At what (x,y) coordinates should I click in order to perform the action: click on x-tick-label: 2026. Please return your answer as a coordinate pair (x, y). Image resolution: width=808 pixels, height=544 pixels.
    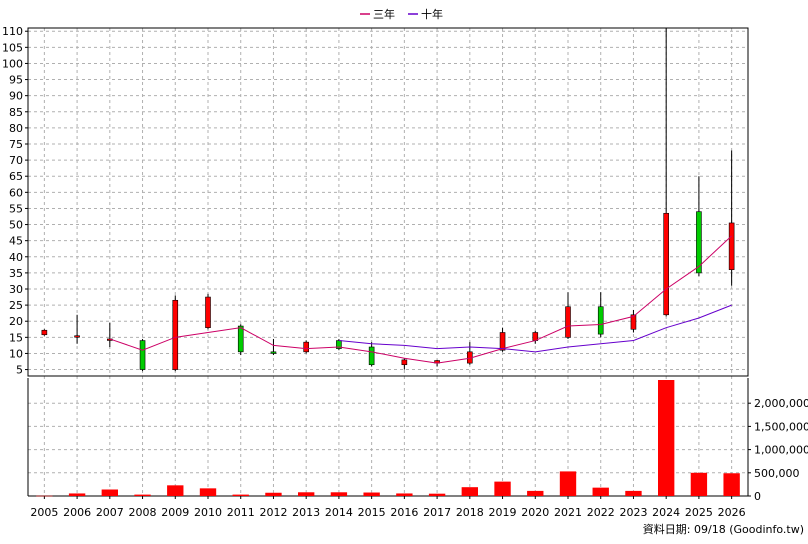
    Looking at the image, I should click on (732, 512).